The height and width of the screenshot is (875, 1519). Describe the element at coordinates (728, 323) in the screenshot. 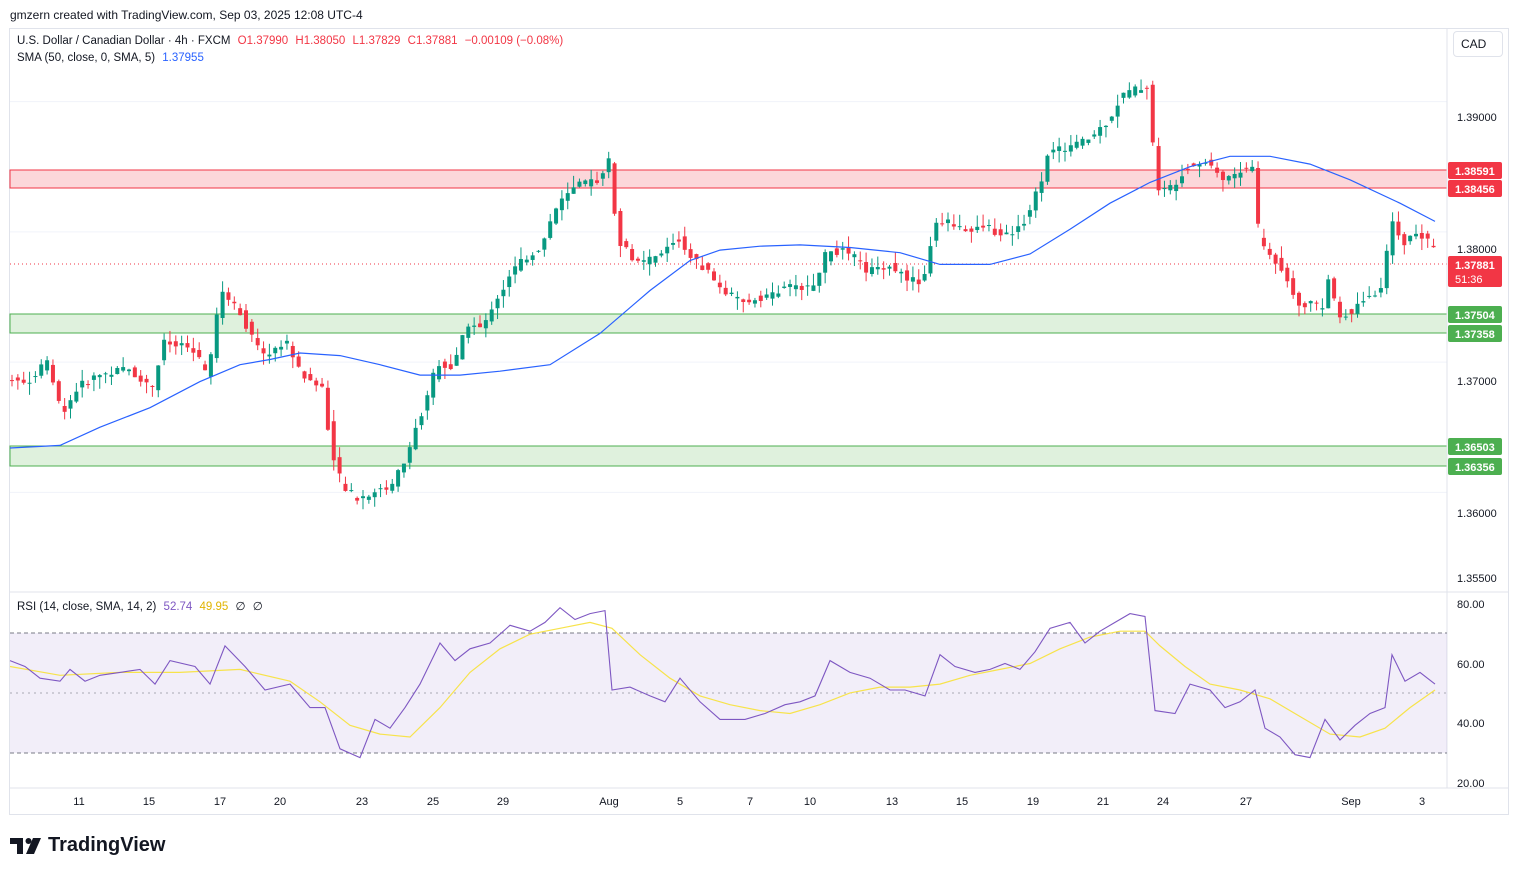

I see `support-zone-upper` at that location.